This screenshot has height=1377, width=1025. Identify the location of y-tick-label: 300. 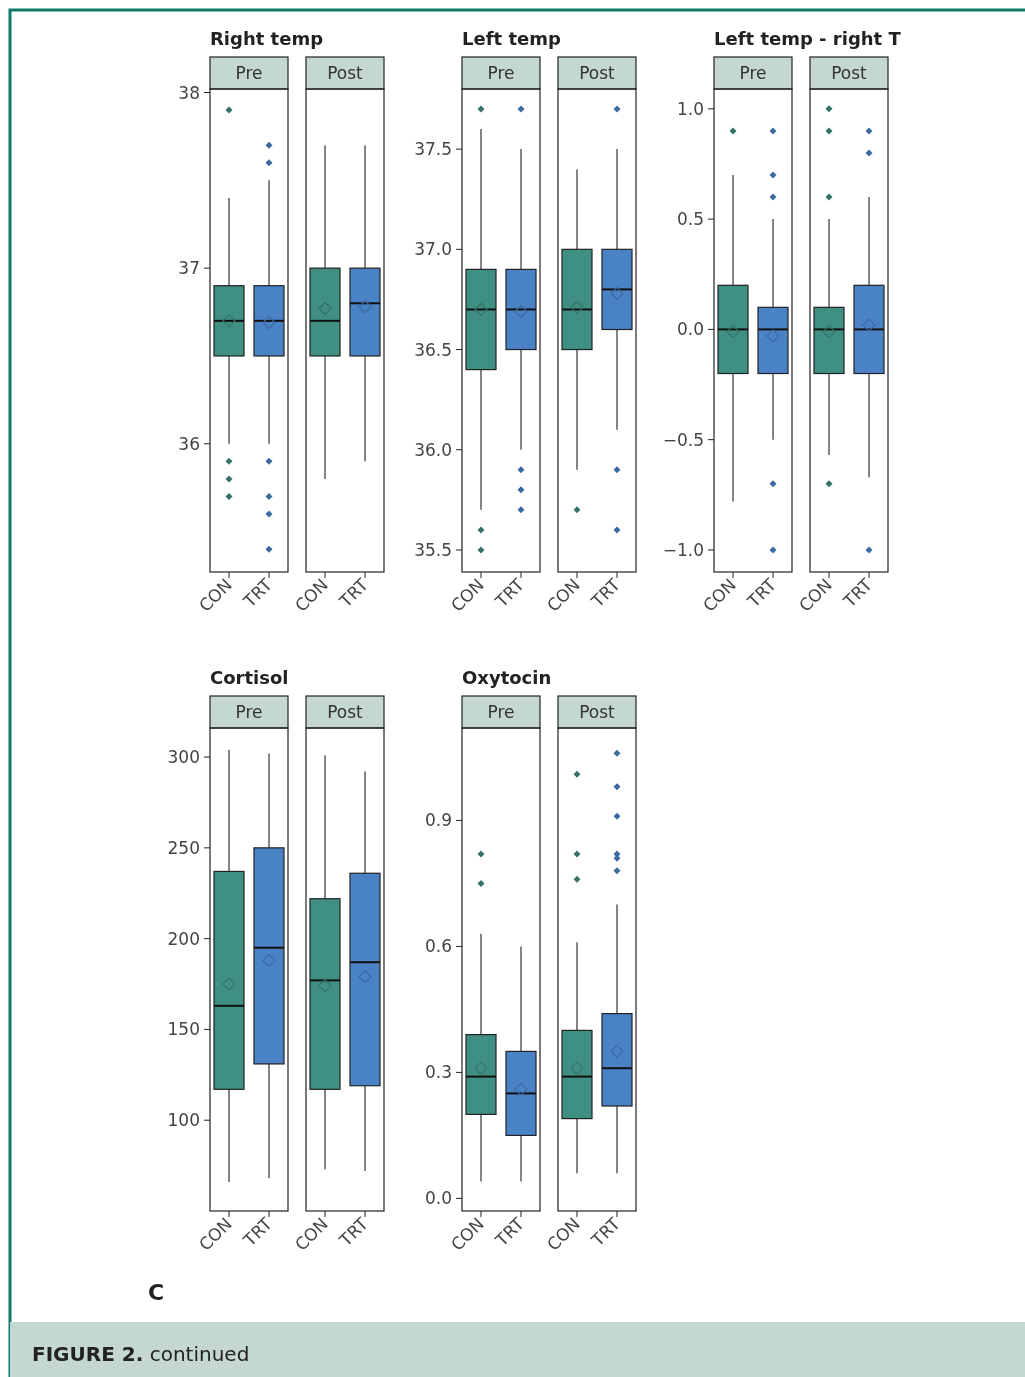
(183, 757).